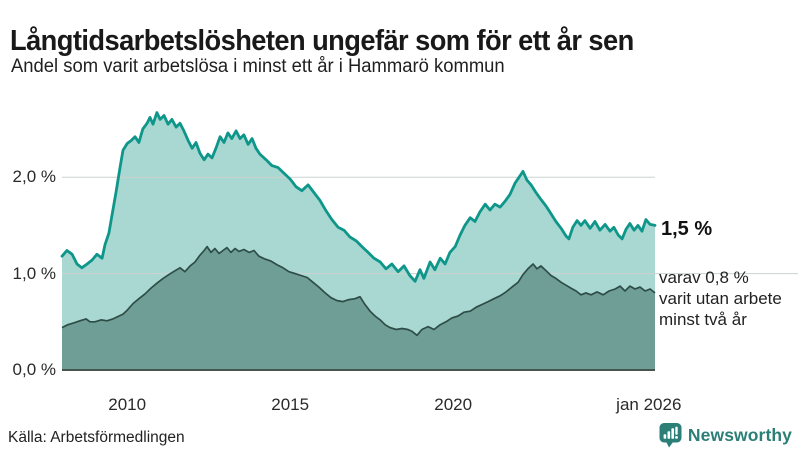  I want to click on series-end-value-label: 1,5 %, so click(687, 229).